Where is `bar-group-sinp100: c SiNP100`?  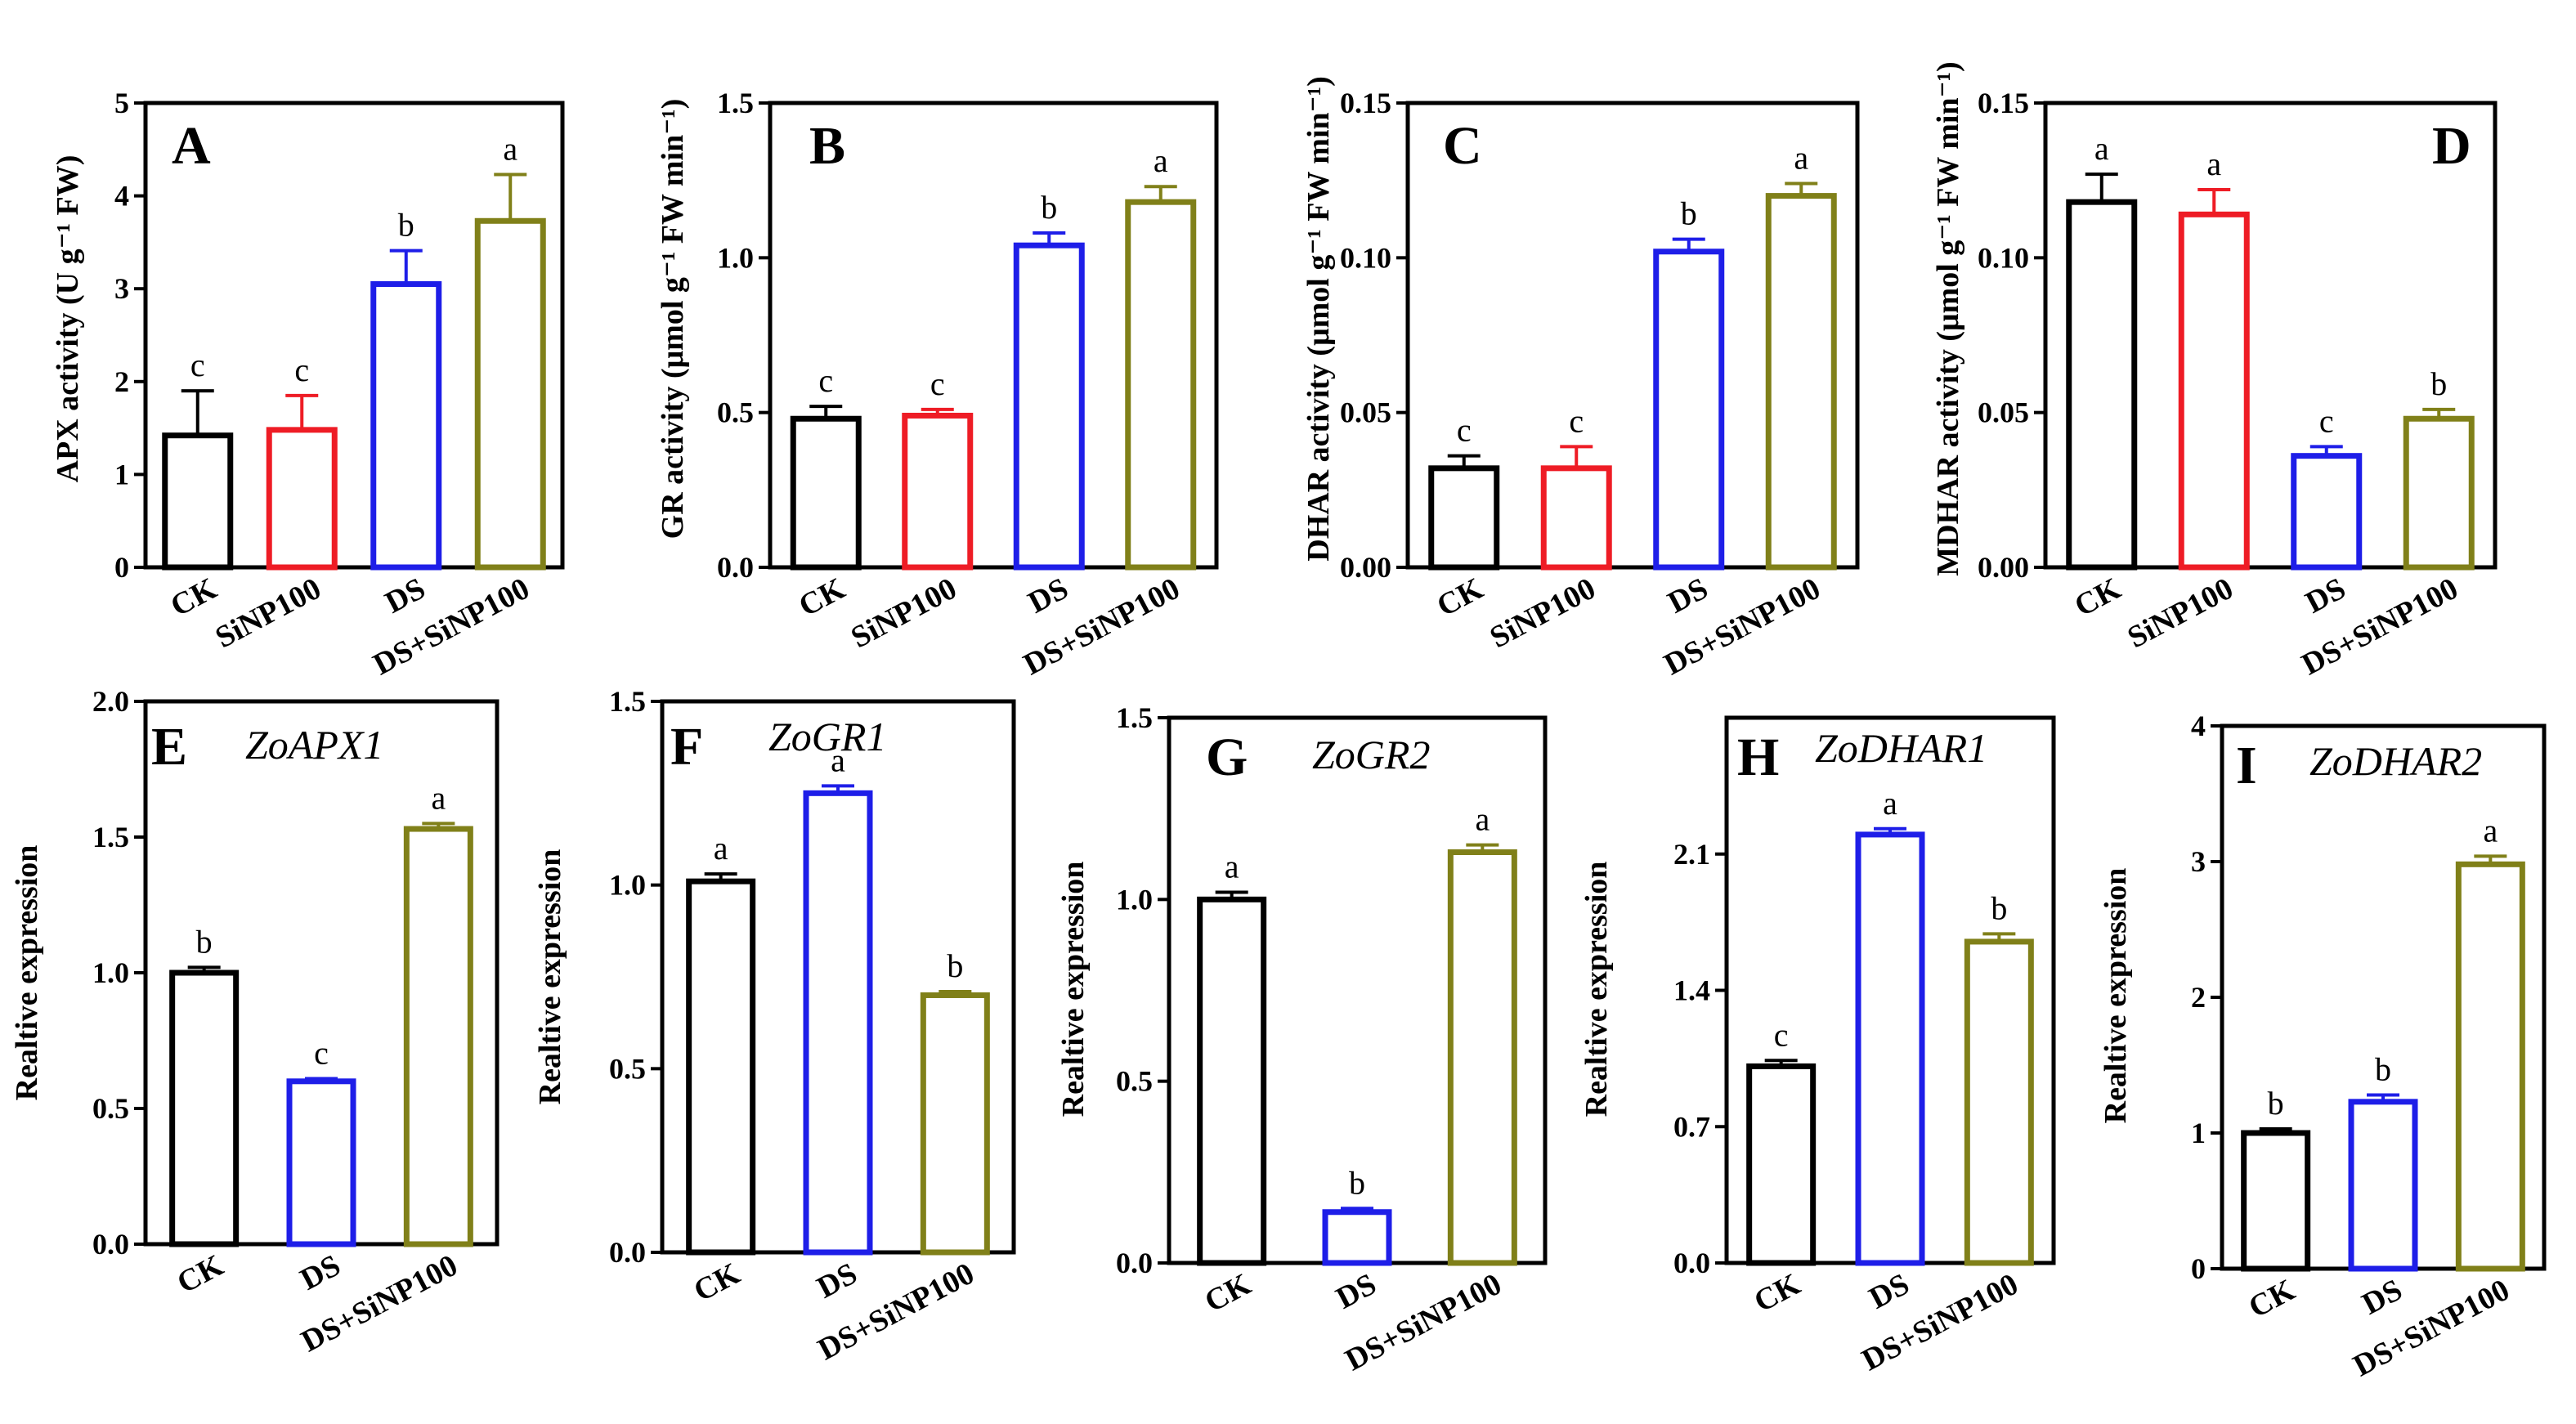
bar-group-sinp100: c SiNP100 is located at coordinates (909, 510).